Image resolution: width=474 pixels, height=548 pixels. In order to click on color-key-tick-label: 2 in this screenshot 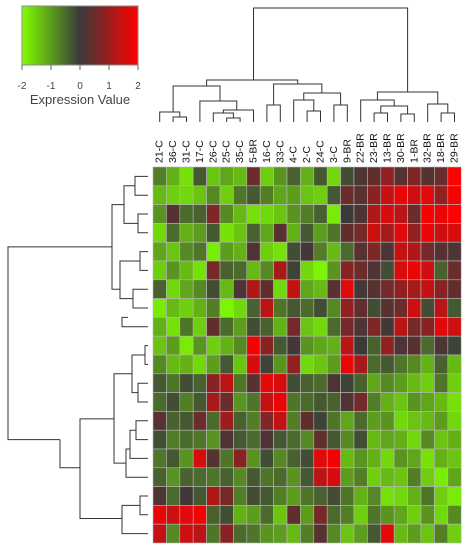, I will do `click(138, 86)`.